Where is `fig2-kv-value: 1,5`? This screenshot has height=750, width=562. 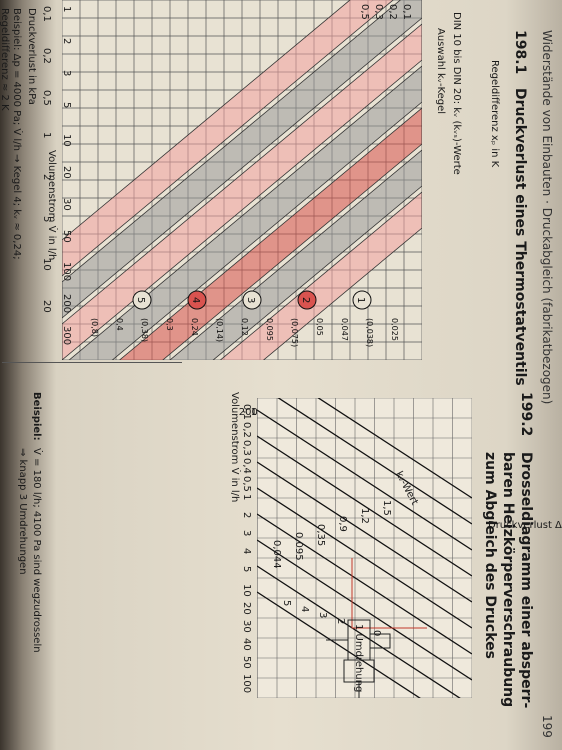 fig2-kv-value: 1,5 is located at coordinates (386, 508).